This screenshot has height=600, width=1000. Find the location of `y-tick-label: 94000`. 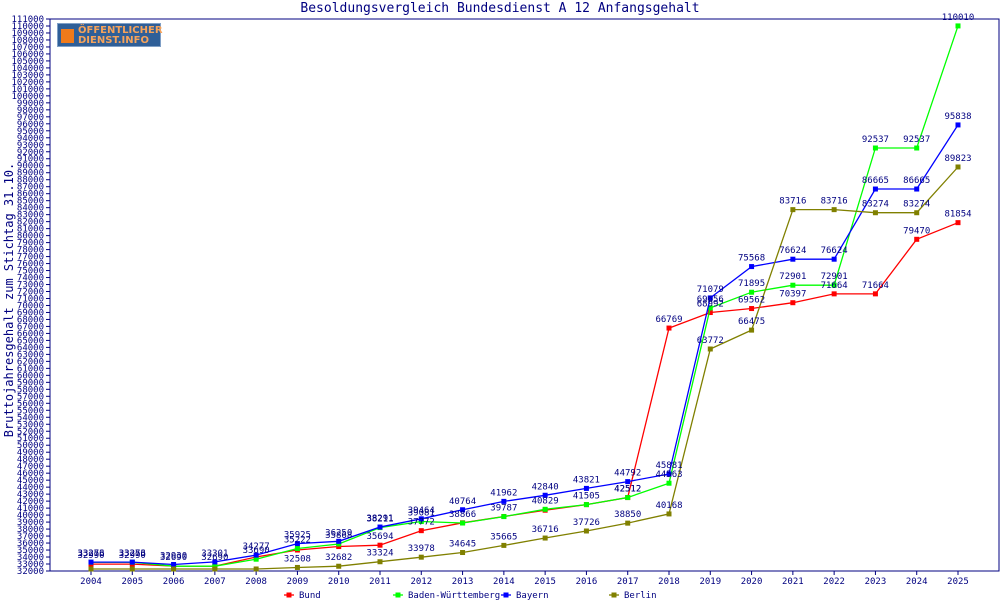

y-tick-label: 94000 is located at coordinates (30, 139).